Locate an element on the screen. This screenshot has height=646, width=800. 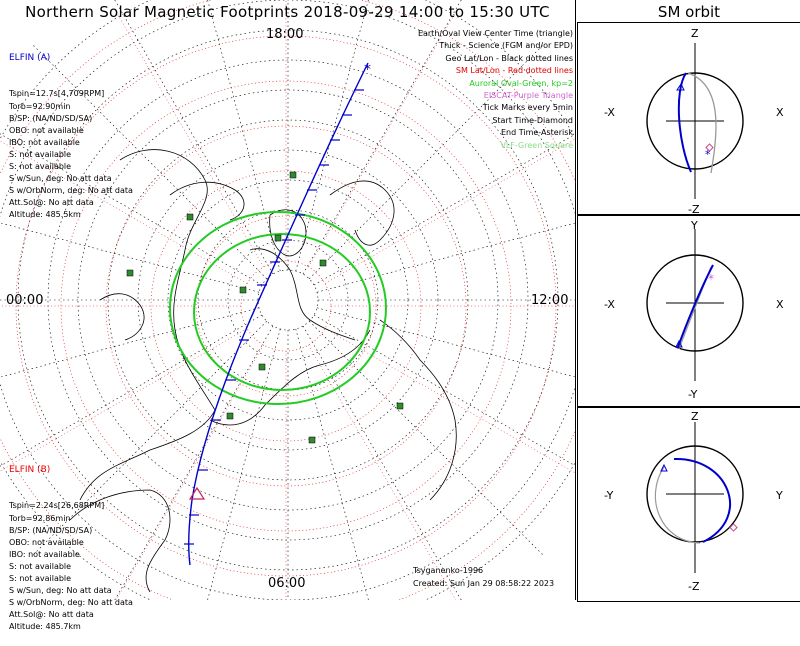
sm-orbit-title: SM orbit is located at coordinates (689, 12).